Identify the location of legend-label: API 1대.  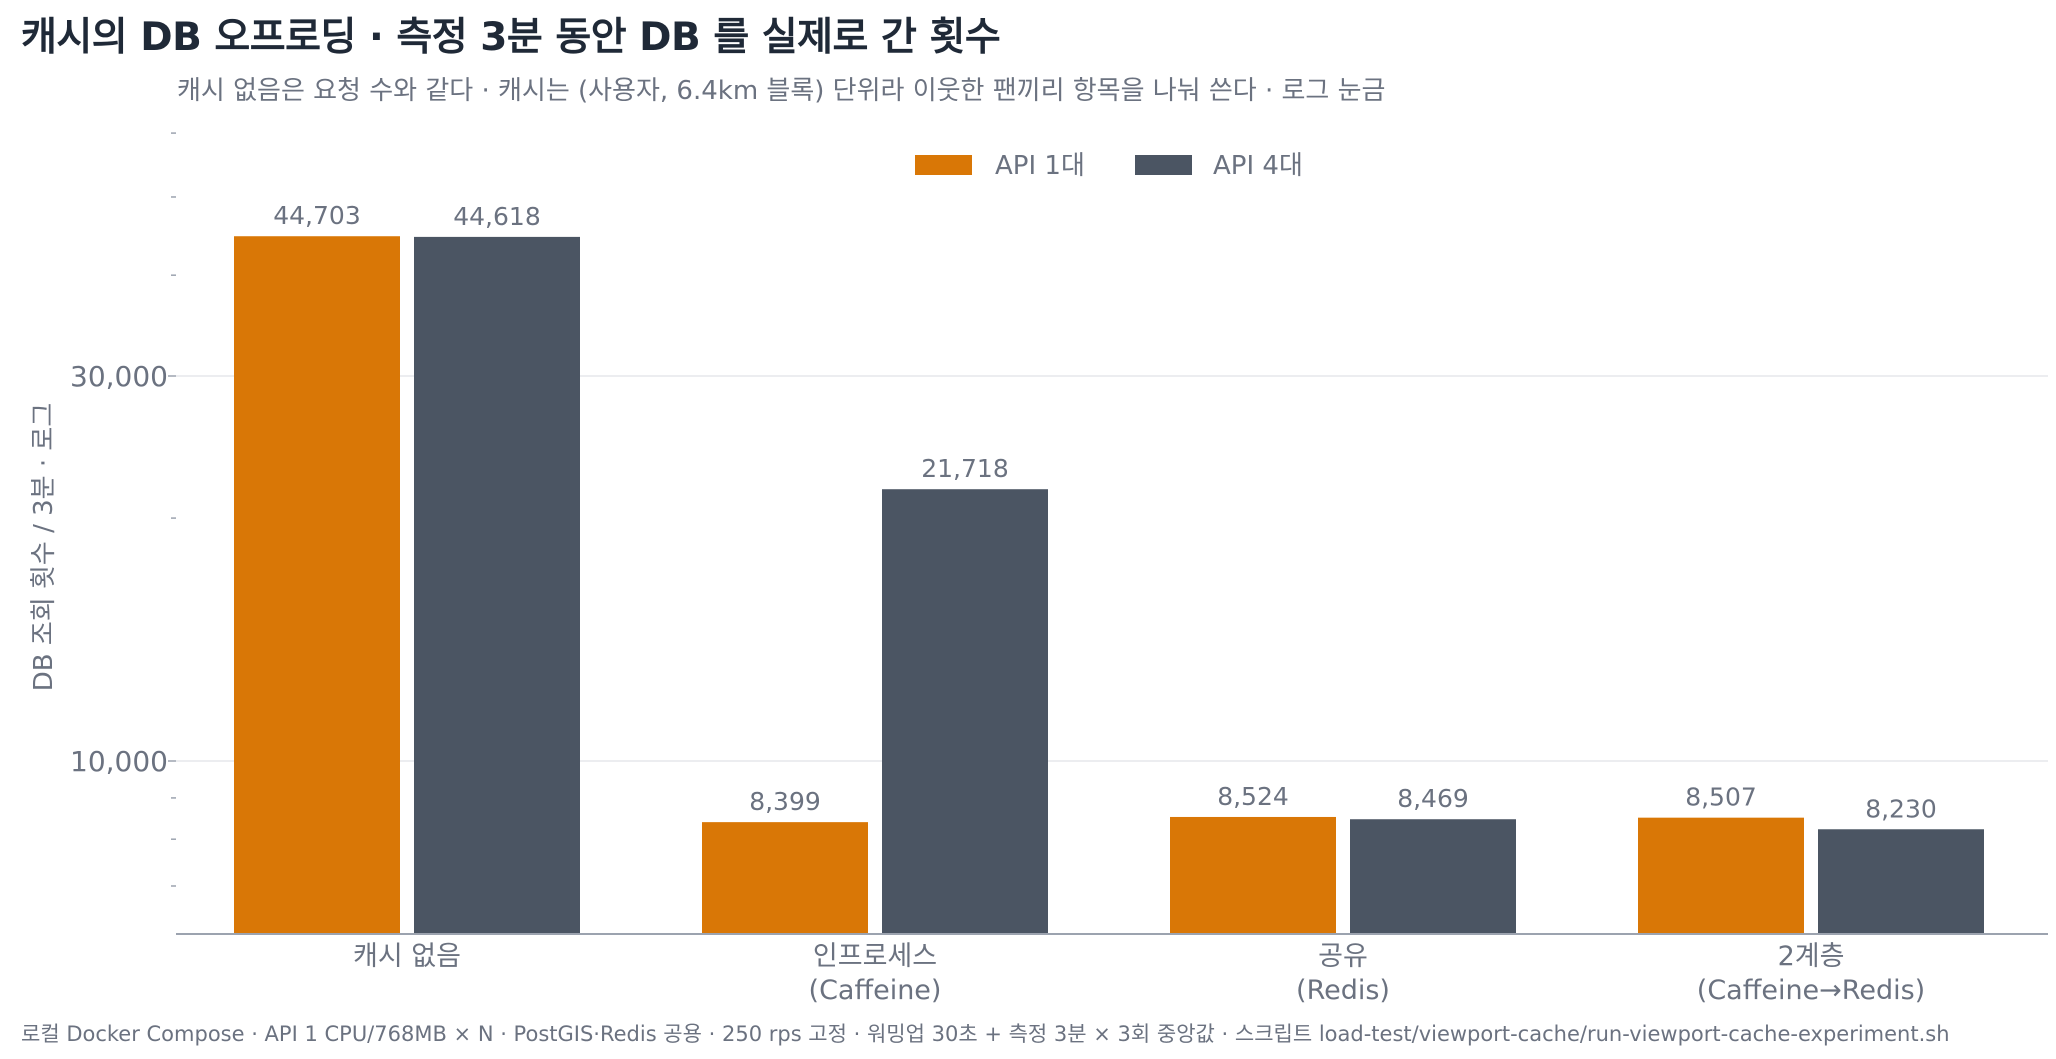
(1040, 166).